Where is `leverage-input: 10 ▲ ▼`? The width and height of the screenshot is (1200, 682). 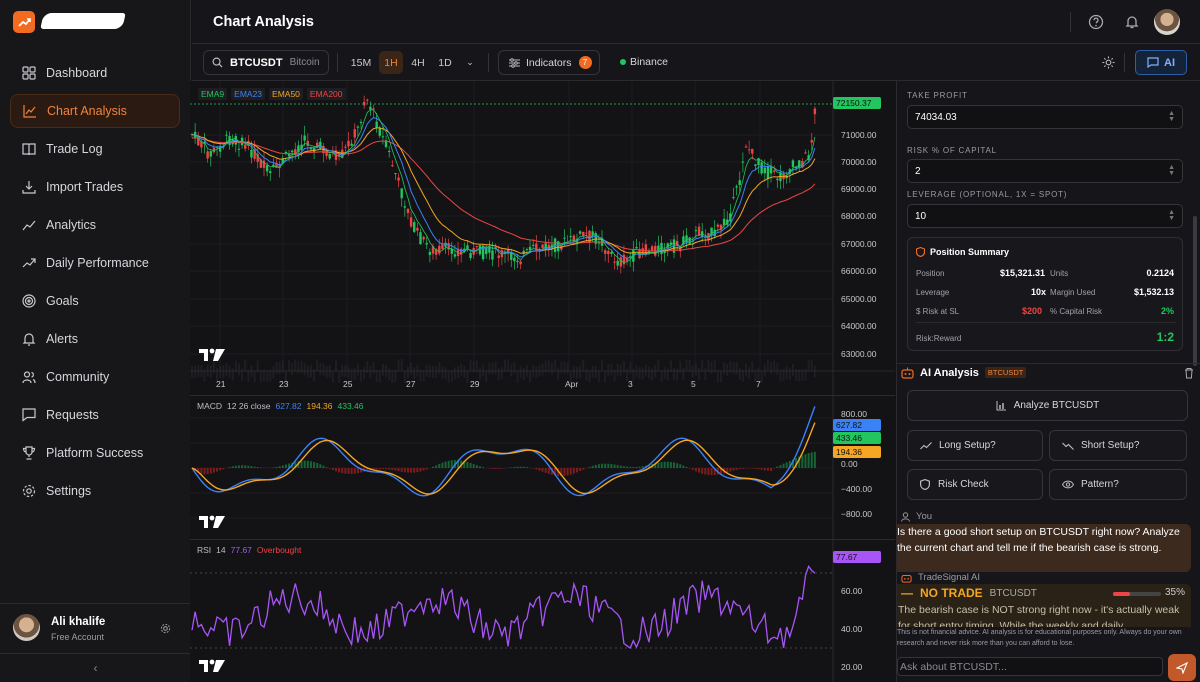
leverage-input: 10 ▲ ▼ is located at coordinates (1045, 216).